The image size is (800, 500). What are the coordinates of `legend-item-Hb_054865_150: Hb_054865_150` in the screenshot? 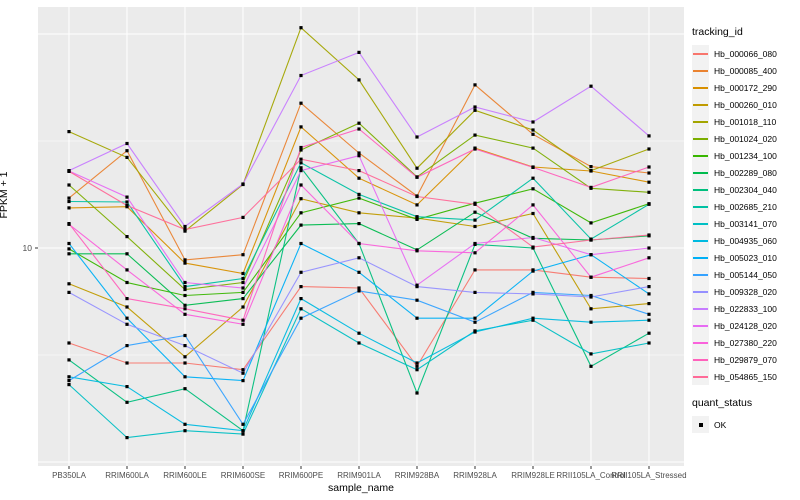 It's located at (746, 376).